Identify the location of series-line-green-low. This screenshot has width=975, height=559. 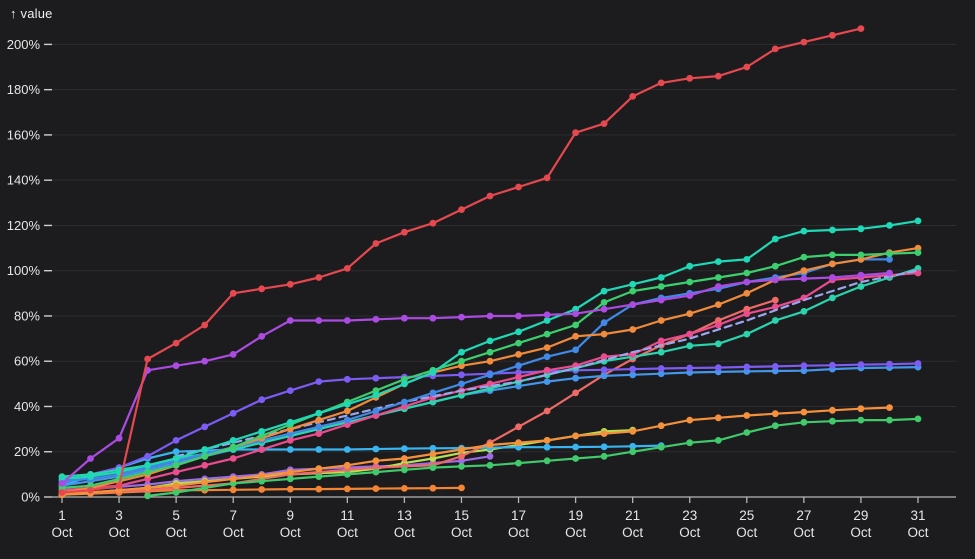
(533, 457).